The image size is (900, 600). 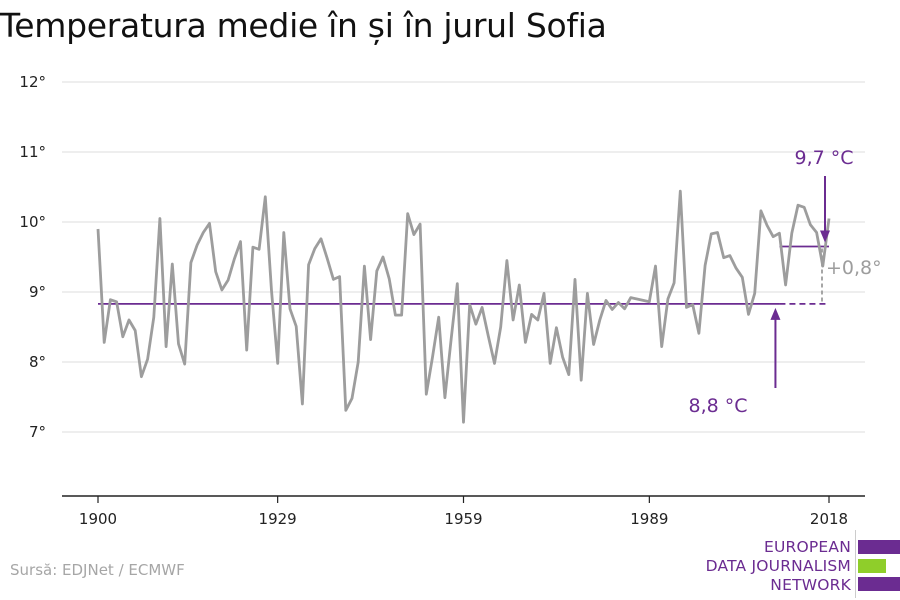 What do you see at coordinates (717, 406) in the screenshot?
I see `baseline-mean-label: 8,8 °C` at bounding box center [717, 406].